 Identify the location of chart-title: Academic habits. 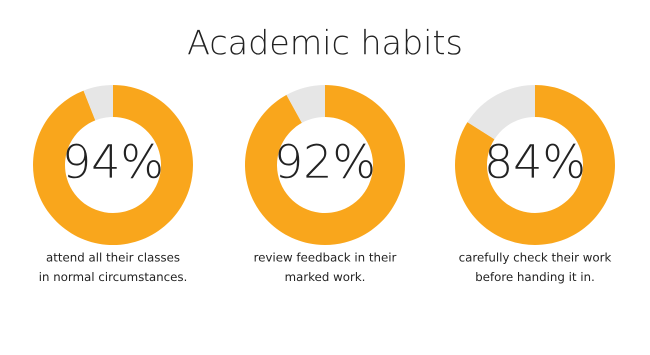
(324, 41).